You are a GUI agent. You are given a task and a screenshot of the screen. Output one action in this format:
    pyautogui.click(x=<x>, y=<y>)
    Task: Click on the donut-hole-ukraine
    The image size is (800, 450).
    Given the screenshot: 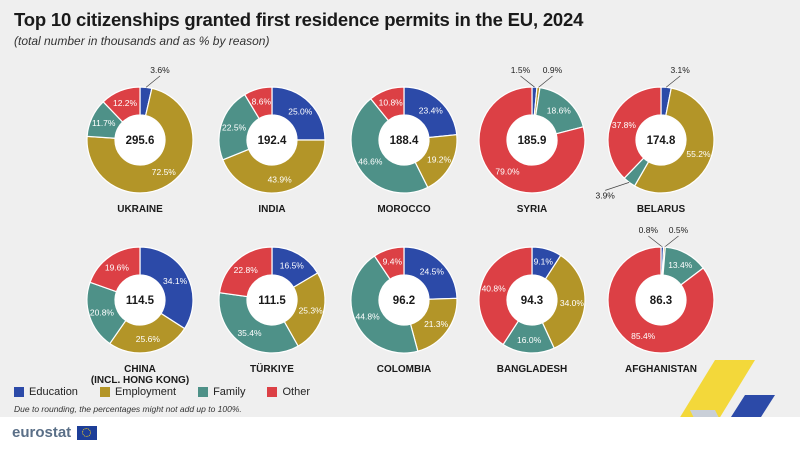 What is the action you would take?
    pyautogui.click(x=140, y=140)
    